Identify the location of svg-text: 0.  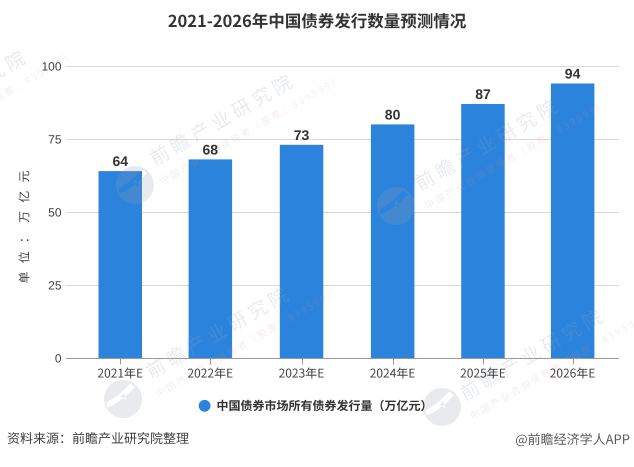
(58, 358).